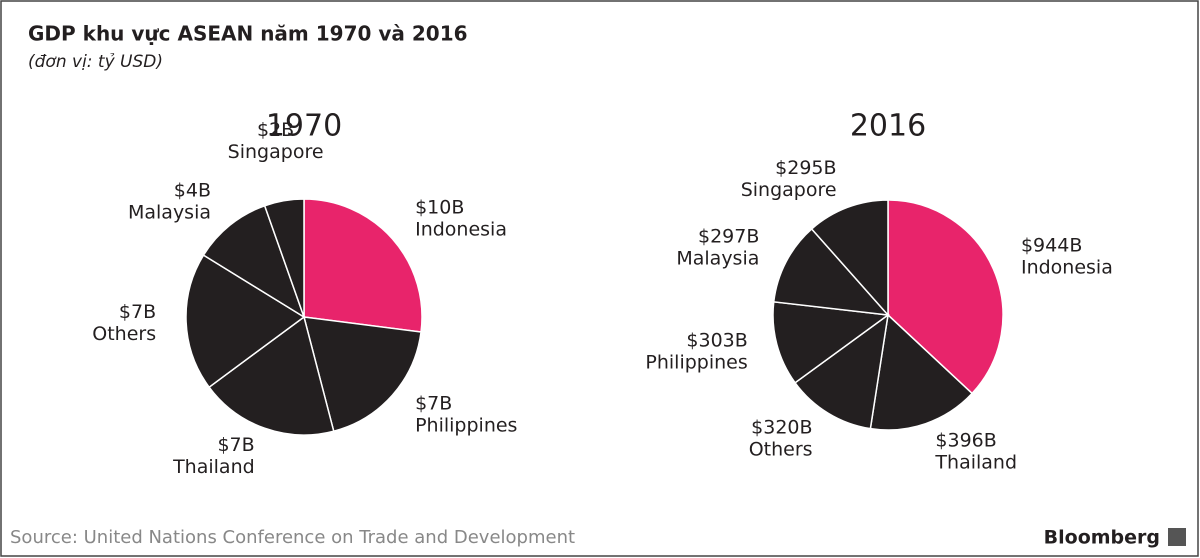 The height and width of the screenshot is (558, 1200). What do you see at coordinates (1051, 246) in the screenshot?
I see `value-label: $944B` at bounding box center [1051, 246].